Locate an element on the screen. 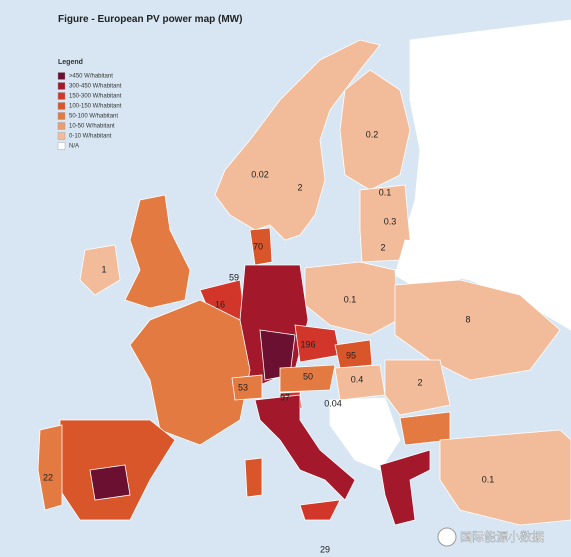 This screenshot has height=557, width=571. region-label: 53 is located at coordinates (243, 387).